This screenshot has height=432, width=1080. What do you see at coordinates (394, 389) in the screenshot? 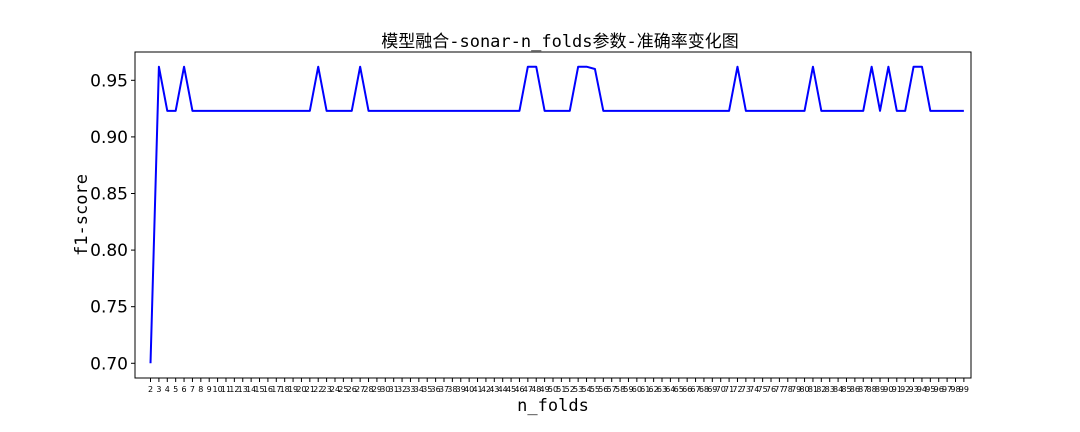
I see `x-tick-label: 31` at bounding box center [394, 389].